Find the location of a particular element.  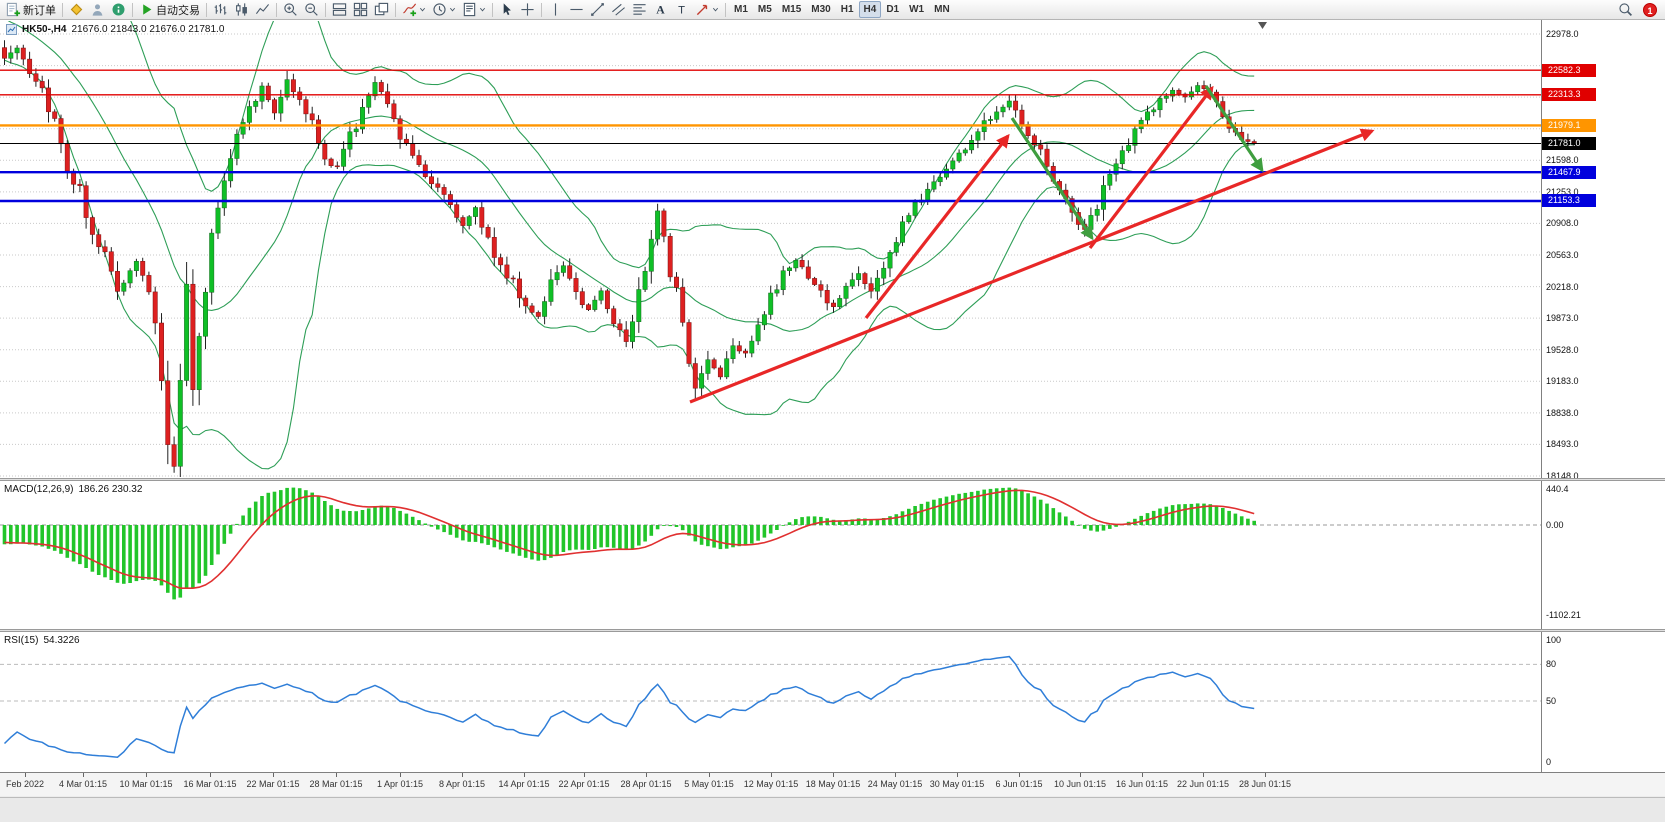

cursor-button is located at coordinates (506, 10).